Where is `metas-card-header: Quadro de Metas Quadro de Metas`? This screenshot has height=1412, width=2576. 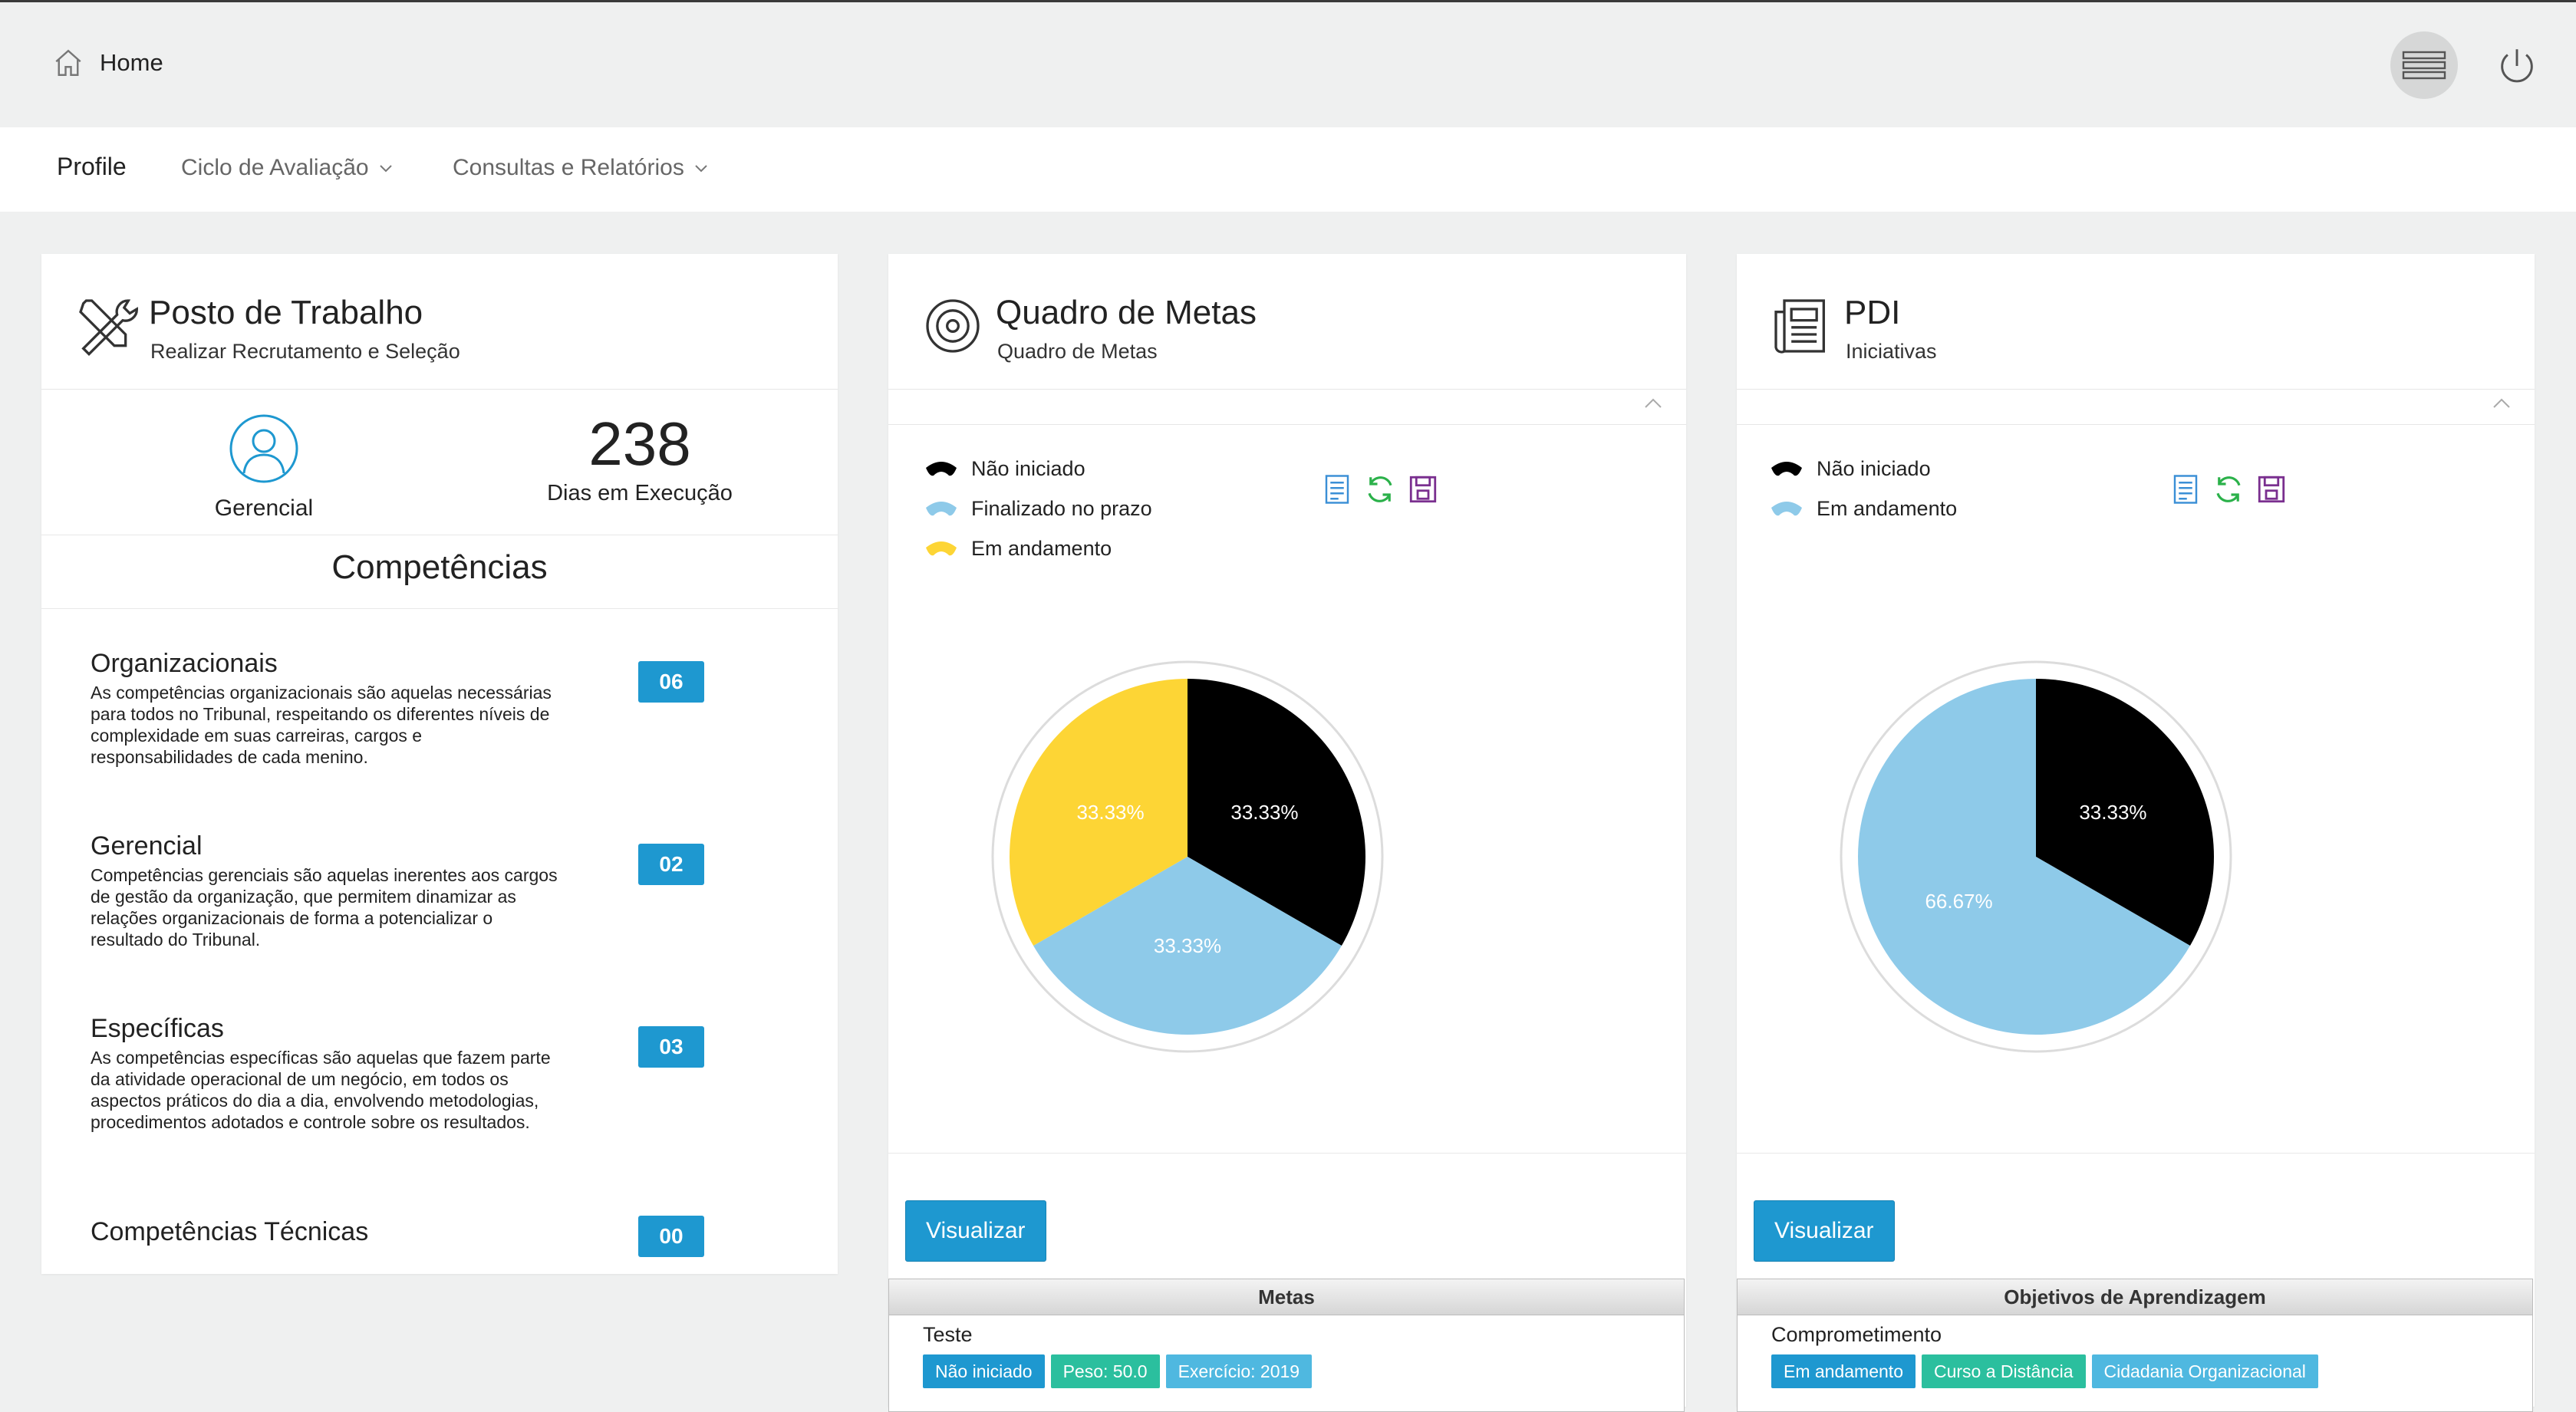
metas-card-header: Quadro de Metas Quadro de Metas is located at coordinates (1287, 322).